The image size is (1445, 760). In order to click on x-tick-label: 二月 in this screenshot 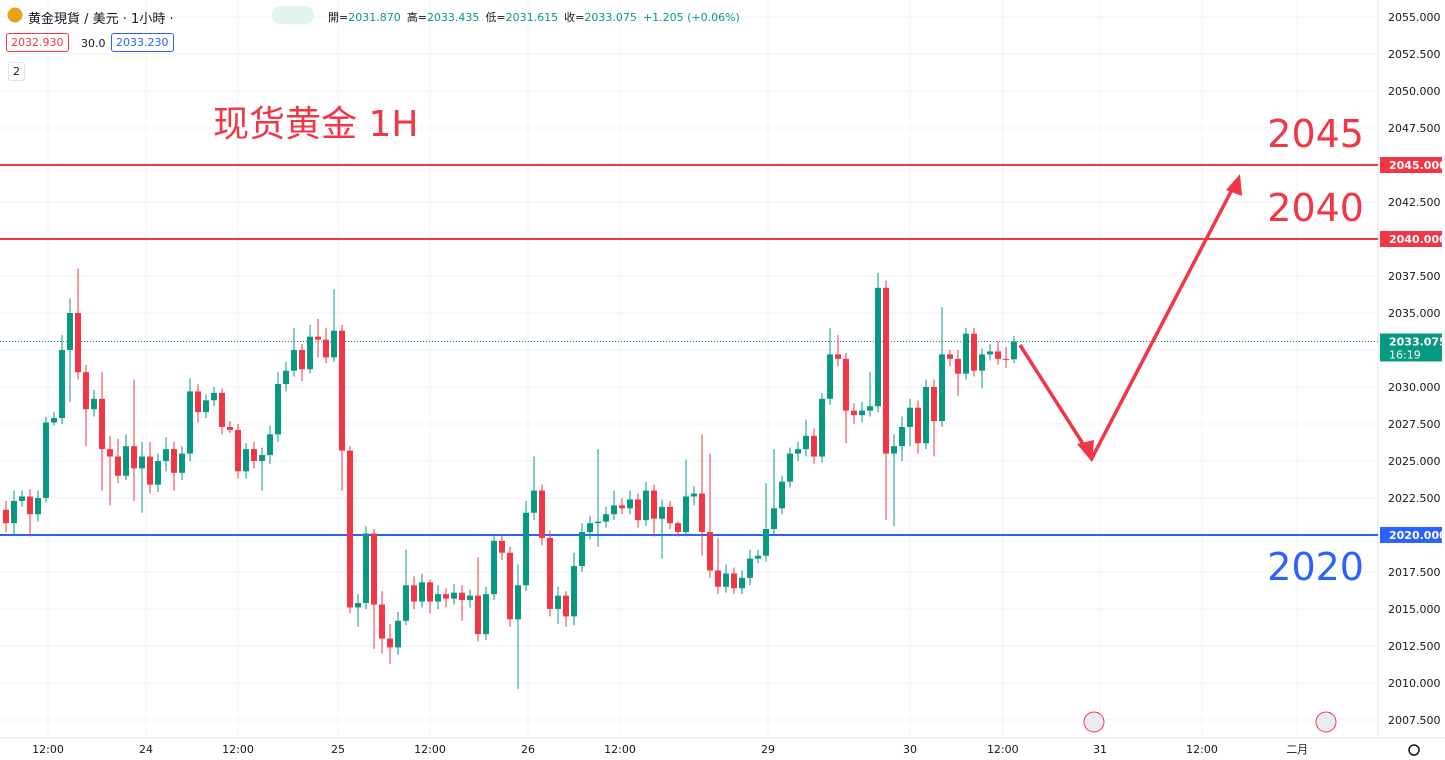, I will do `click(1297, 749)`.